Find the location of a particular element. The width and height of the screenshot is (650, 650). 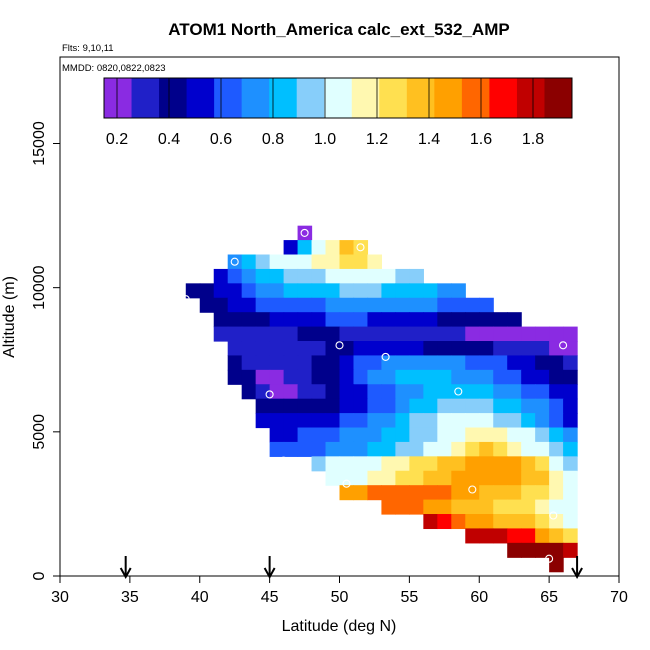

colorbar-tick-label: 0.4 is located at coordinates (169, 139).